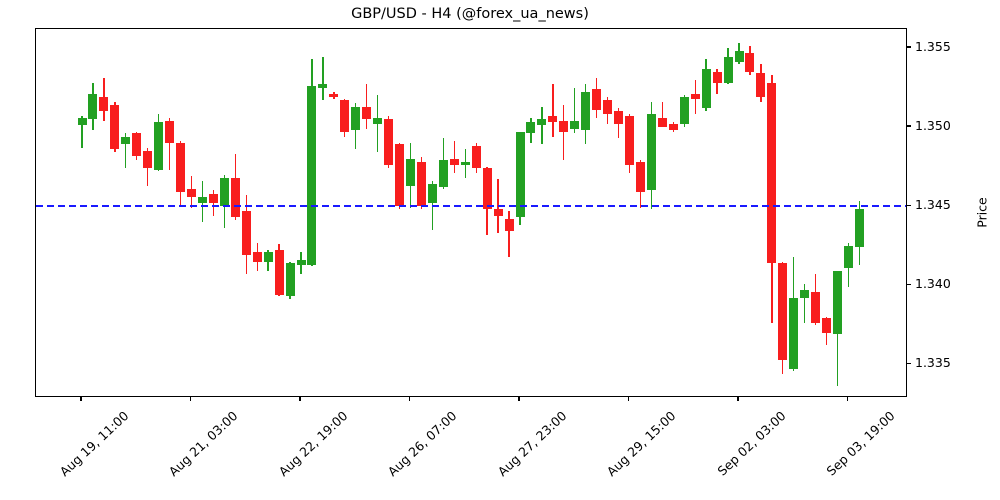 The image size is (1000, 500). What do you see at coordinates (933, 363) in the screenshot?
I see `y-tick-label: 1.335` at bounding box center [933, 363].